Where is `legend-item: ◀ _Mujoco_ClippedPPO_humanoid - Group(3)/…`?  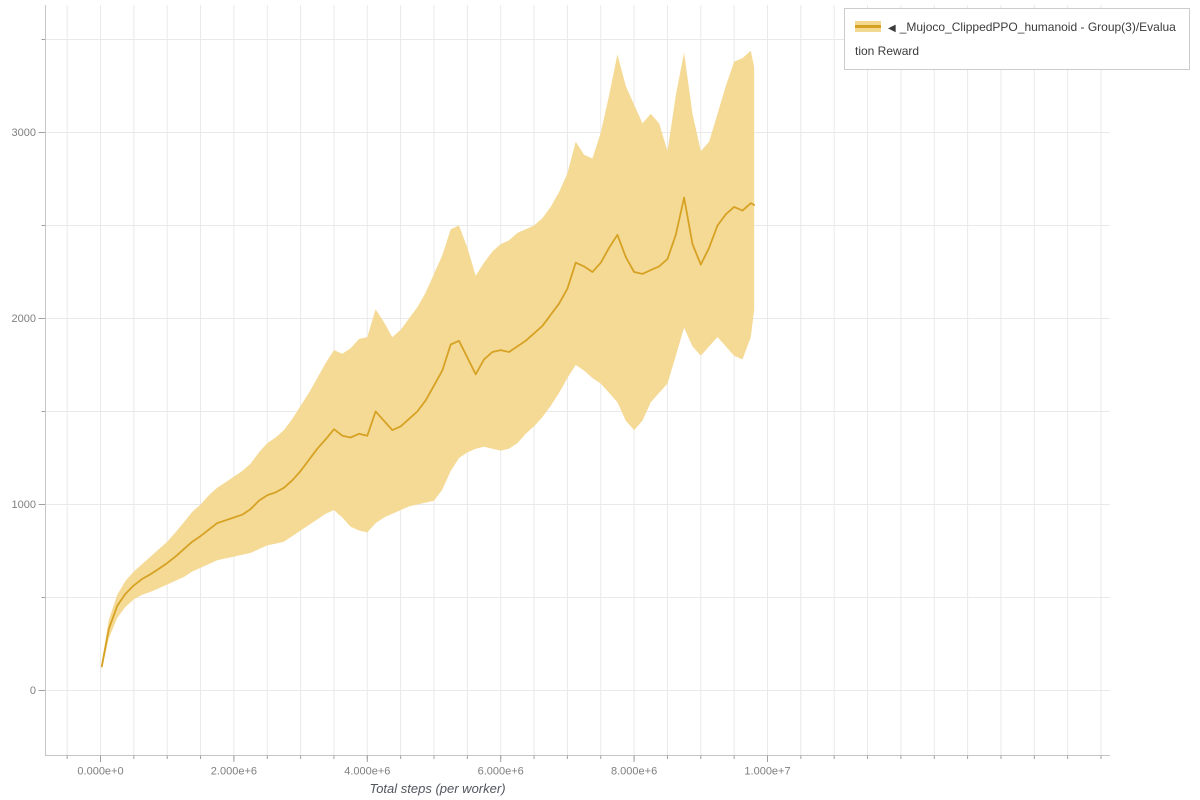 legend-item: ◀ _Mujoco_ClippedPPO_humanoid - Group(3)/… is located at coordinates (1017, 39).